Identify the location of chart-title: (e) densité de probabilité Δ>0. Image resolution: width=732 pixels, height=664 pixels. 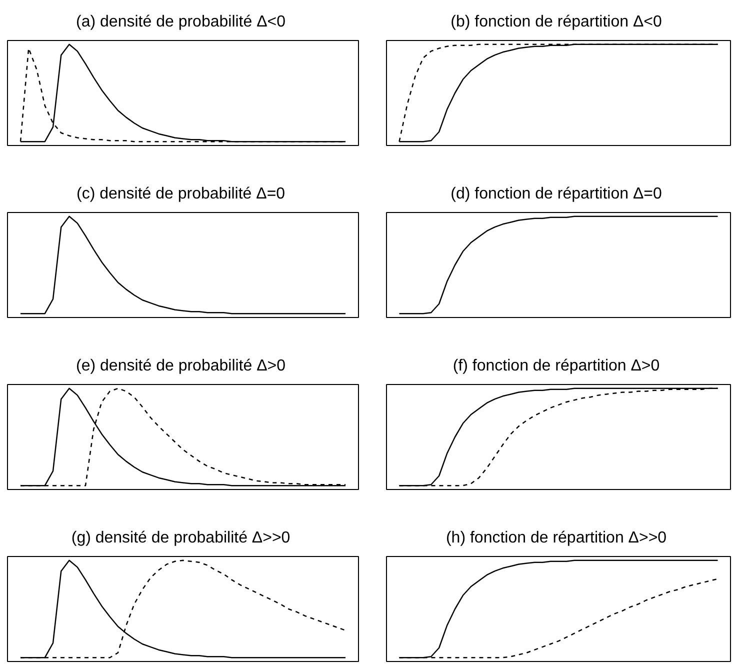
(181, 366).